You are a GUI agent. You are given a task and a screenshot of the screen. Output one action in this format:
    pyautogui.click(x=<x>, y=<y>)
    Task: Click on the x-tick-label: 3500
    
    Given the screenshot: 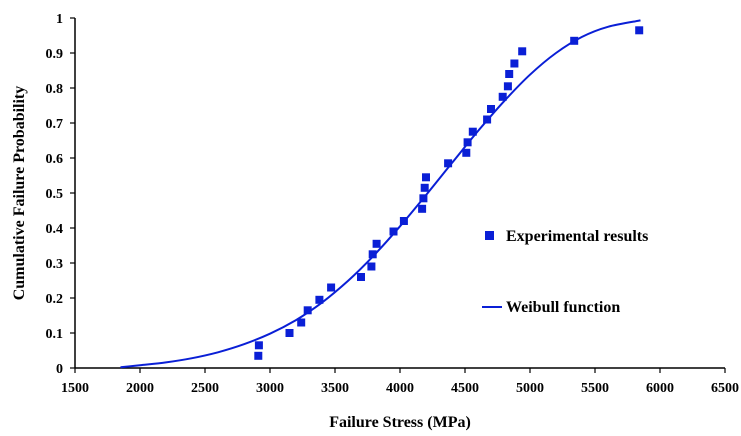 What is the action you would take?
    pyautogui.click(x=335, y=388)
    